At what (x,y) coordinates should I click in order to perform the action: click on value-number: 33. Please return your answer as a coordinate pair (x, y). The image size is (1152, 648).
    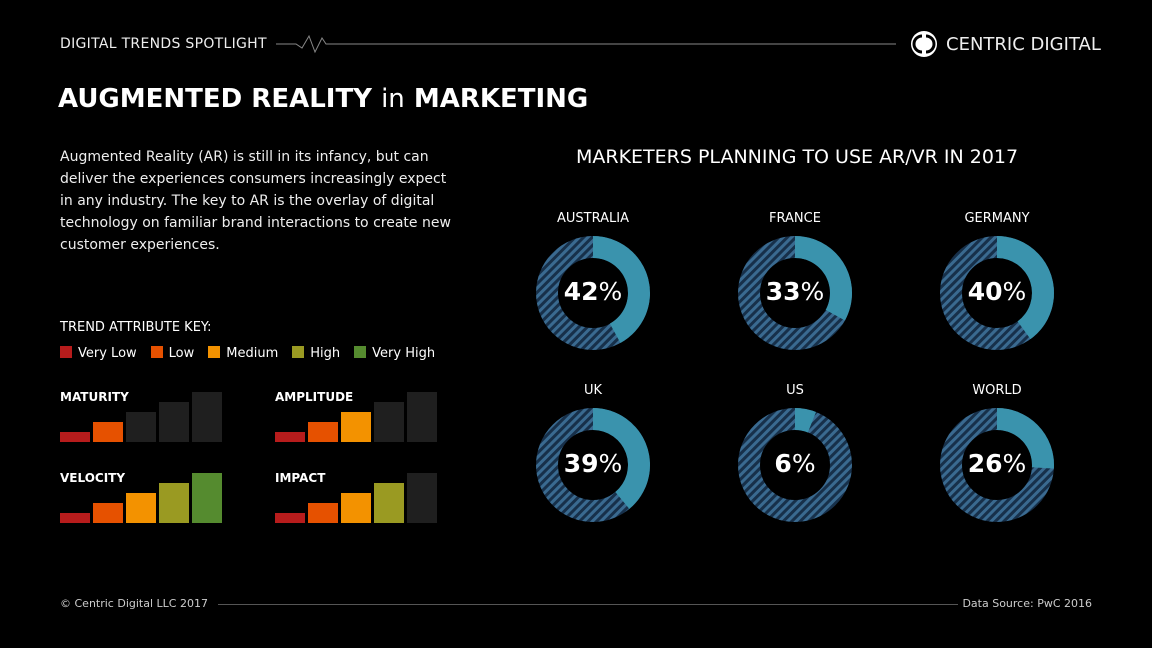
    Looking at the image, I should click on (783, 291).